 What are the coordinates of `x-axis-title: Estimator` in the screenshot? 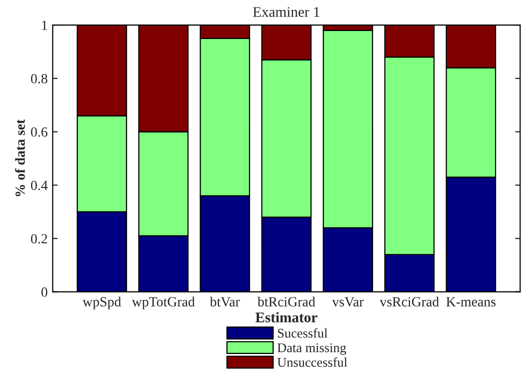 It's located at (286, 317).